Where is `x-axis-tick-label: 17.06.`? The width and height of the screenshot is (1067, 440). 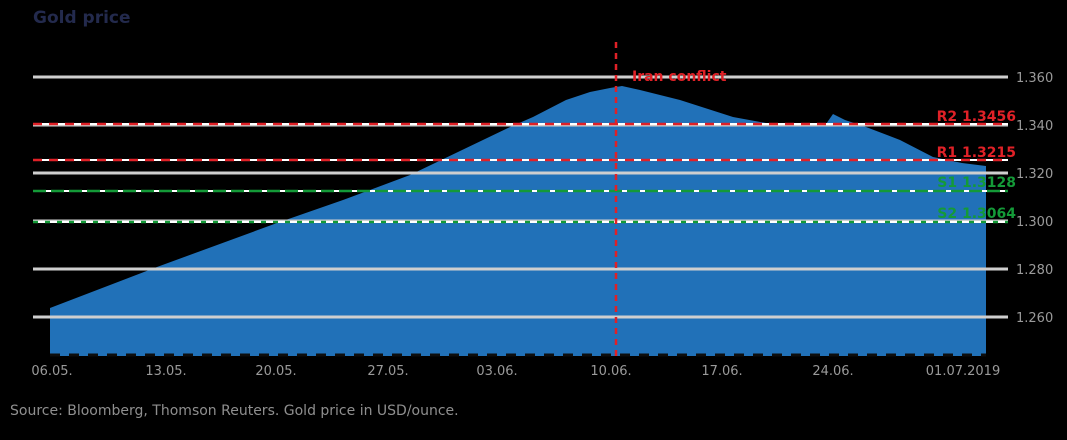 x-axis-tick-label: 17.06. is located at coordinates (721, 371).